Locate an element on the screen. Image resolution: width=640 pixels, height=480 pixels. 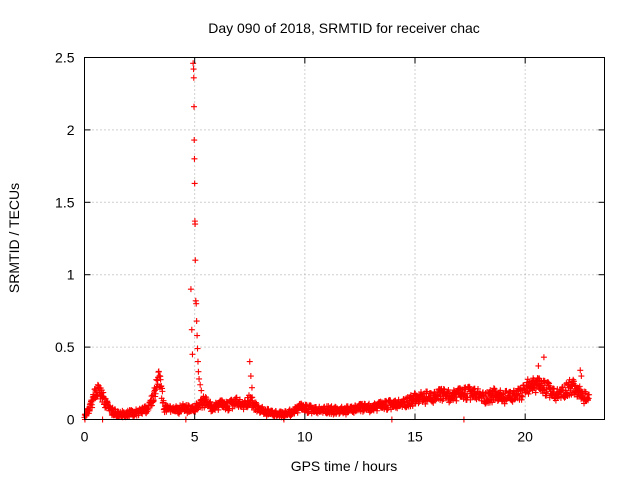
x-axis-label: GPS time / hours is located at coordinates (344, 466).